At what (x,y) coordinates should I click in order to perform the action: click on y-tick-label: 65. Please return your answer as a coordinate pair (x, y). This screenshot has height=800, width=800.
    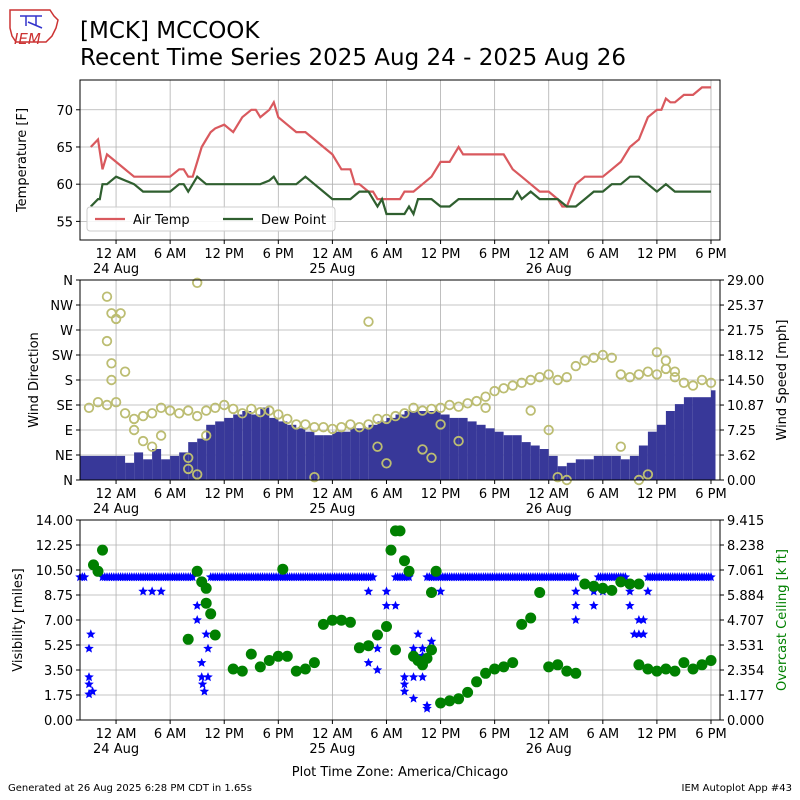
    Looking at the image, I should click on (64, 148).